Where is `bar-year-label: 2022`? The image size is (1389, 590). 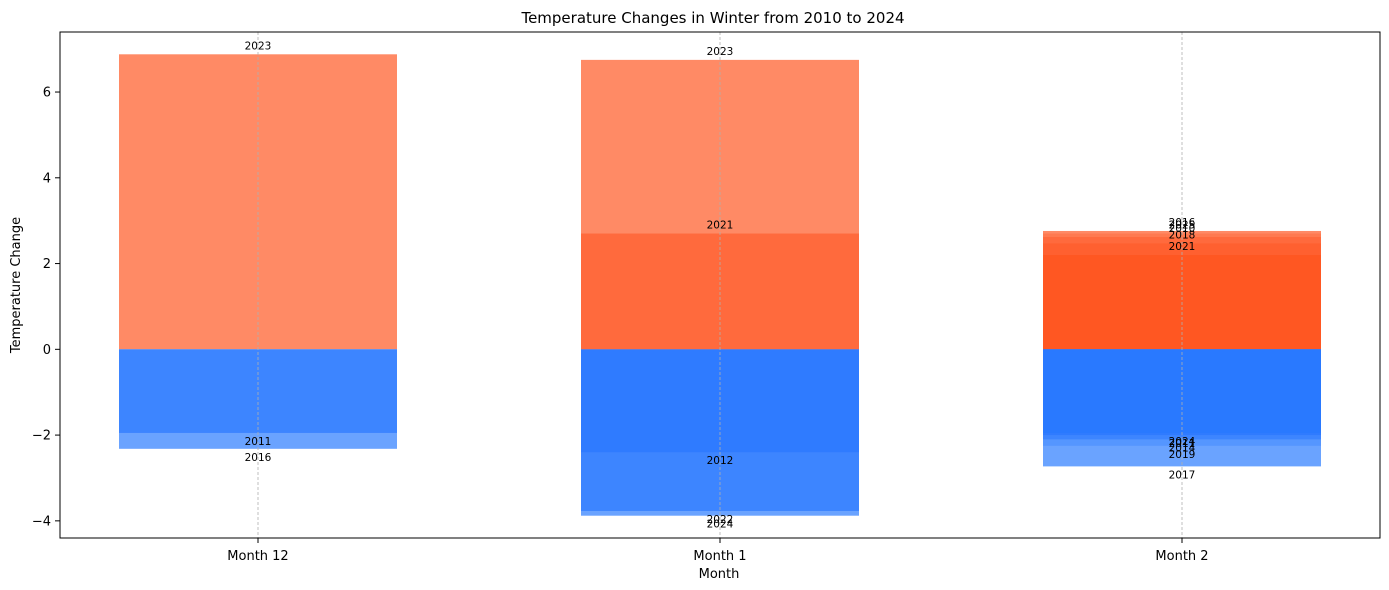 bar-year-label: 2022 is located at coordinates (720, 520).